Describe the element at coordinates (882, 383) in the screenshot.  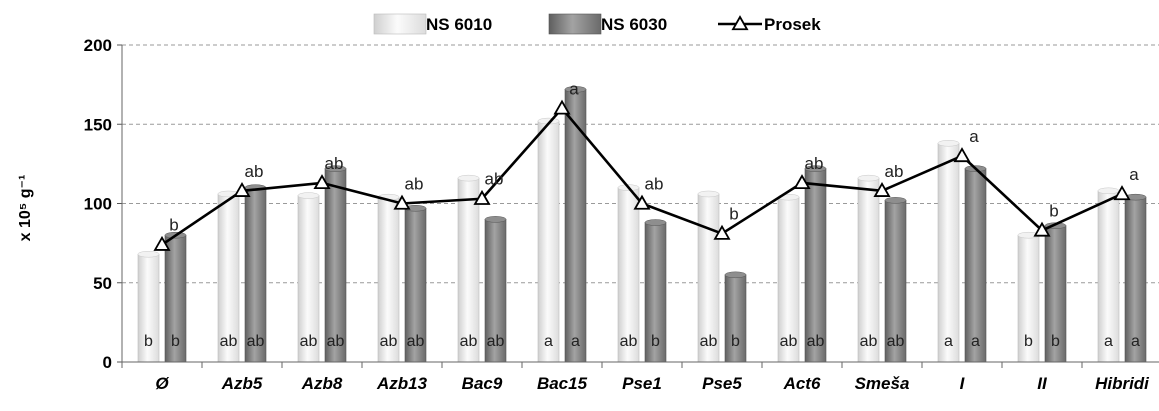
I see `x-tick-label: Smeša` at that location.